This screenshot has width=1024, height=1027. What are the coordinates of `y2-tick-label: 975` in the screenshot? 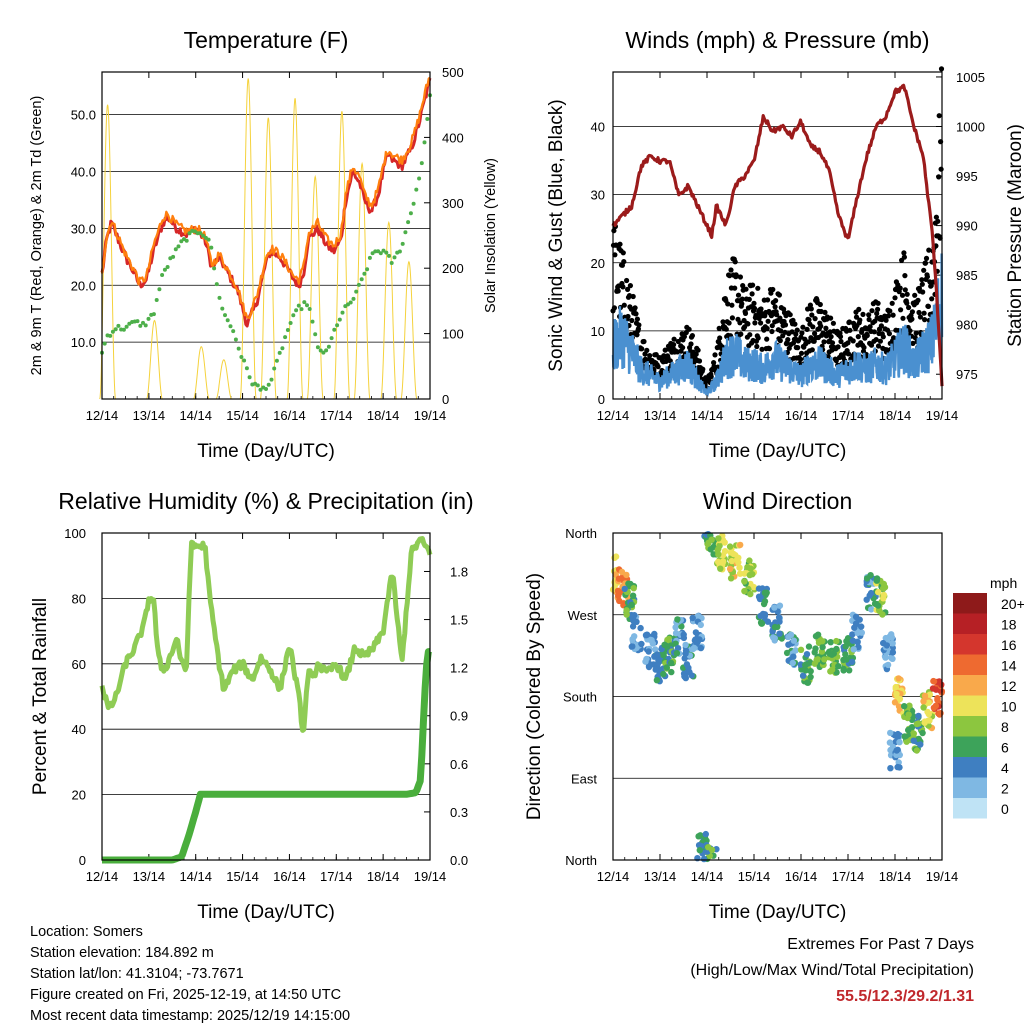 It's located at (967, 374).